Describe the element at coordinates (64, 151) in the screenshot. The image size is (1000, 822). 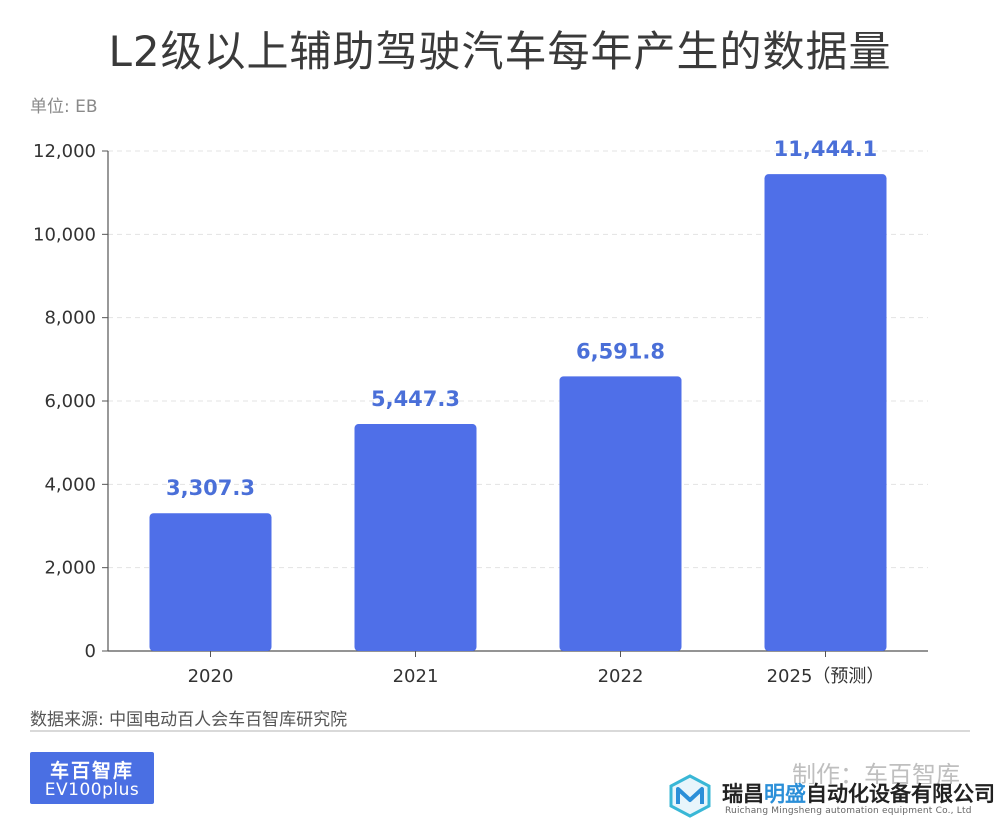
I see `y-tick-label: 12,000` at that location.